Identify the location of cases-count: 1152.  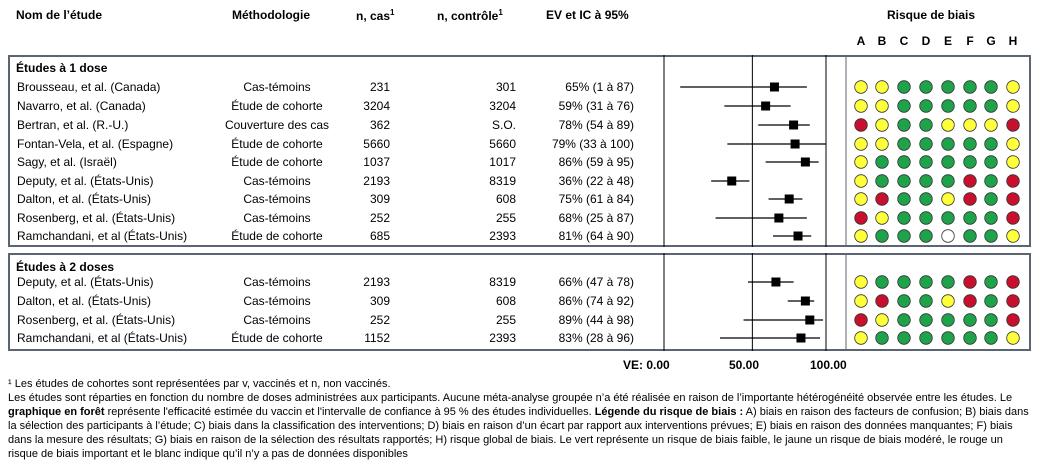
(377, 338).